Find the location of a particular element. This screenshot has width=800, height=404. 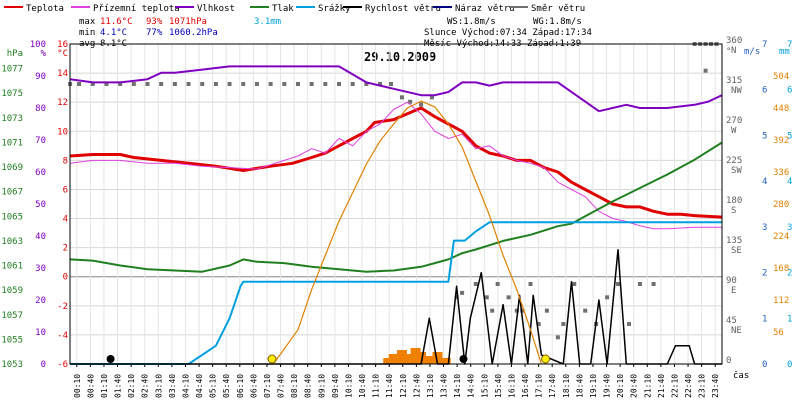

direction-tick-label: 315 is located at coordinates (734, 81).